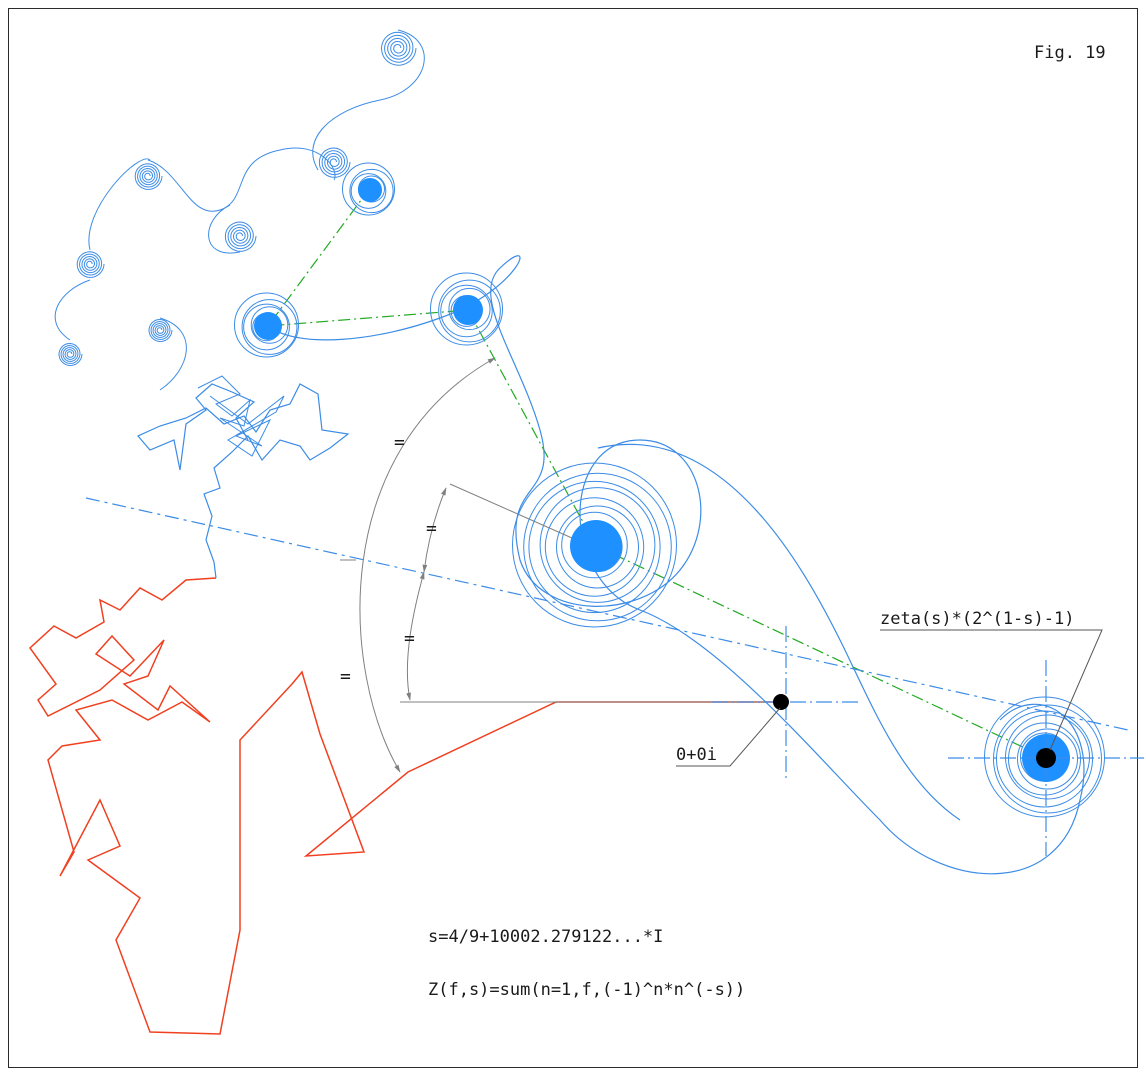 The height and width of the screenshot is (1075, 1146). What do you see at coordinates (399, 442) in the screenshot?
I see `equal-mark-1: =` at bounding box center [399, 442].